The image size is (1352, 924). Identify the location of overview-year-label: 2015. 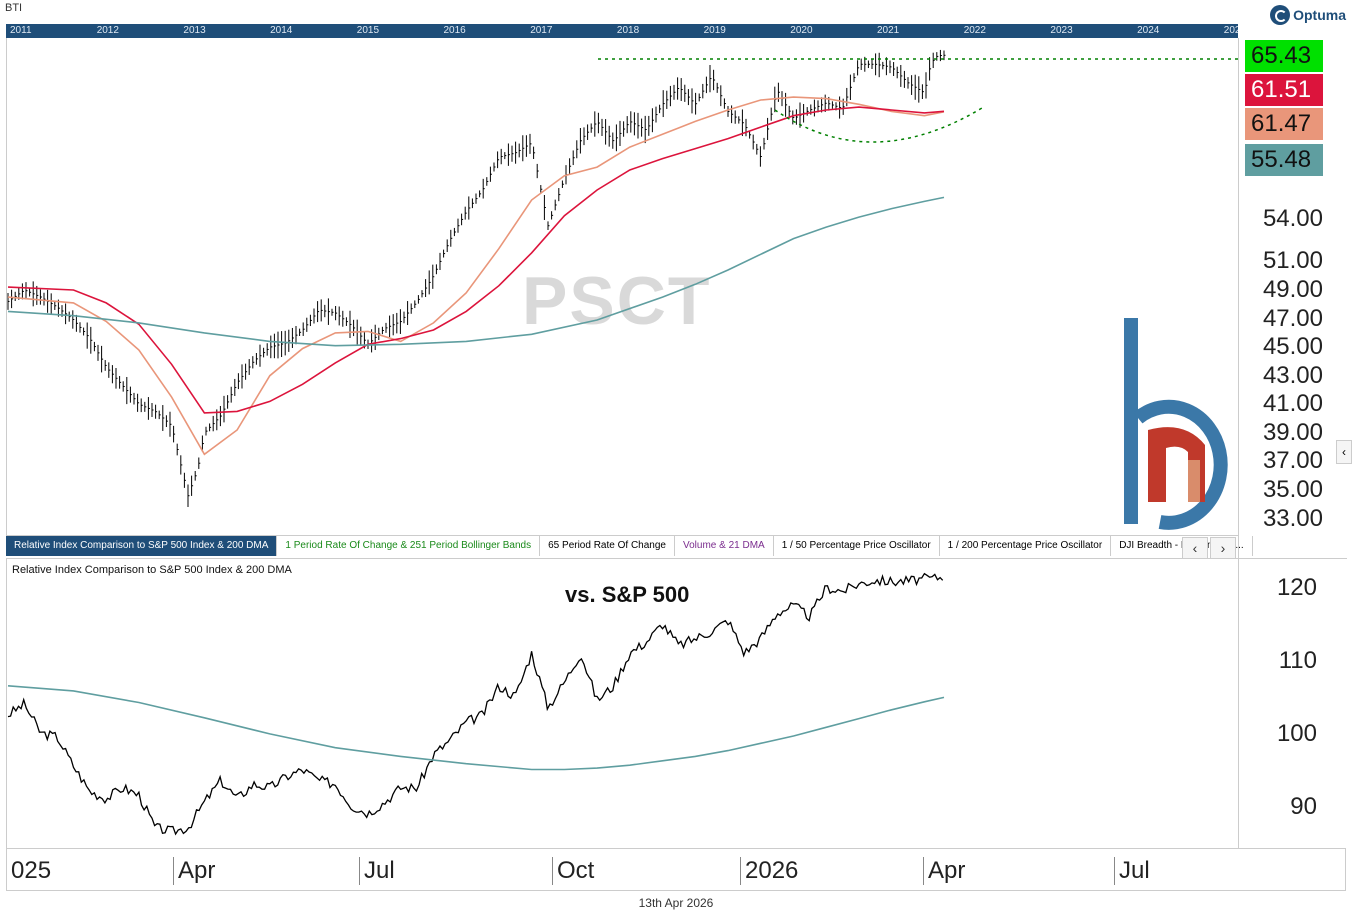
(368, 30).